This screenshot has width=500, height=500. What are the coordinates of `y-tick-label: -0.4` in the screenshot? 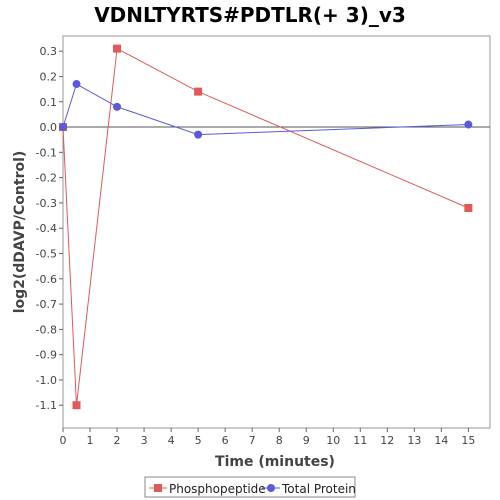 It's located at (46, 228).